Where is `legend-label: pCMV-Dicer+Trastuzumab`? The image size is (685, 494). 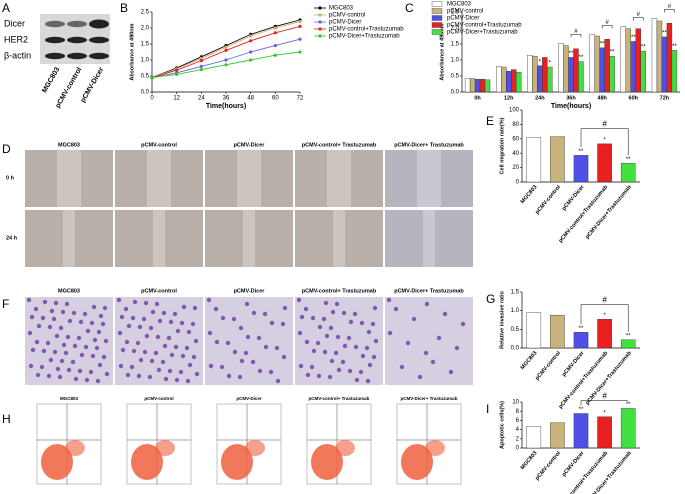 legend-label: pCMV-Dicer+Trastuzumab is located at coordinates (482, 33).